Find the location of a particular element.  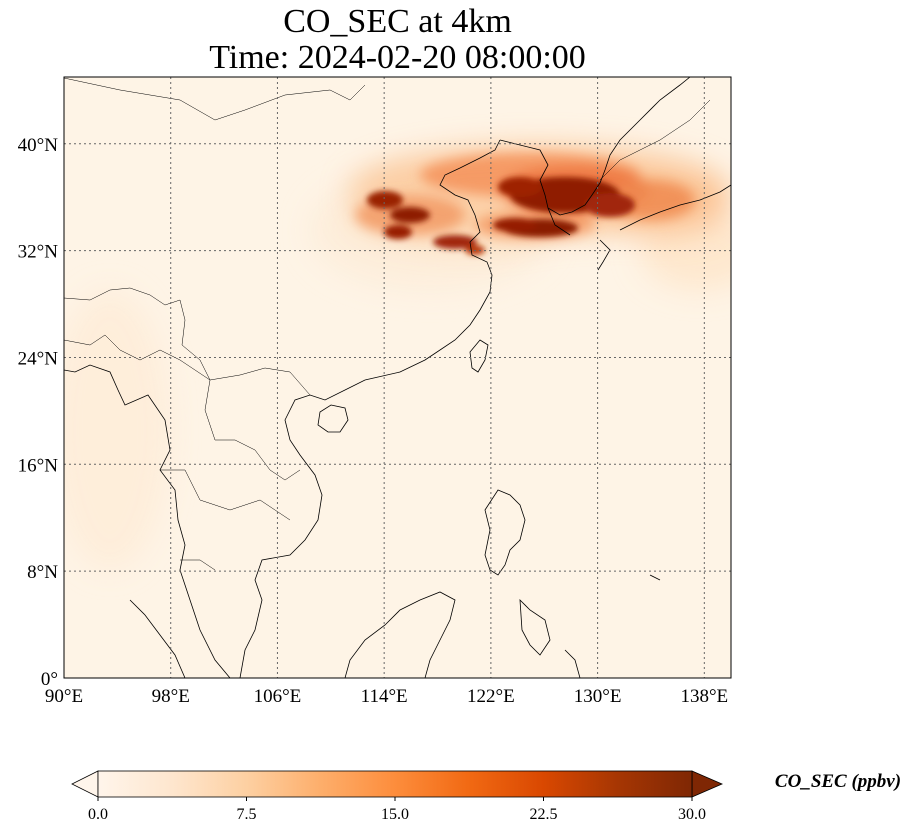

x-tick-label: 98°E is located at coordinates (171, 696).